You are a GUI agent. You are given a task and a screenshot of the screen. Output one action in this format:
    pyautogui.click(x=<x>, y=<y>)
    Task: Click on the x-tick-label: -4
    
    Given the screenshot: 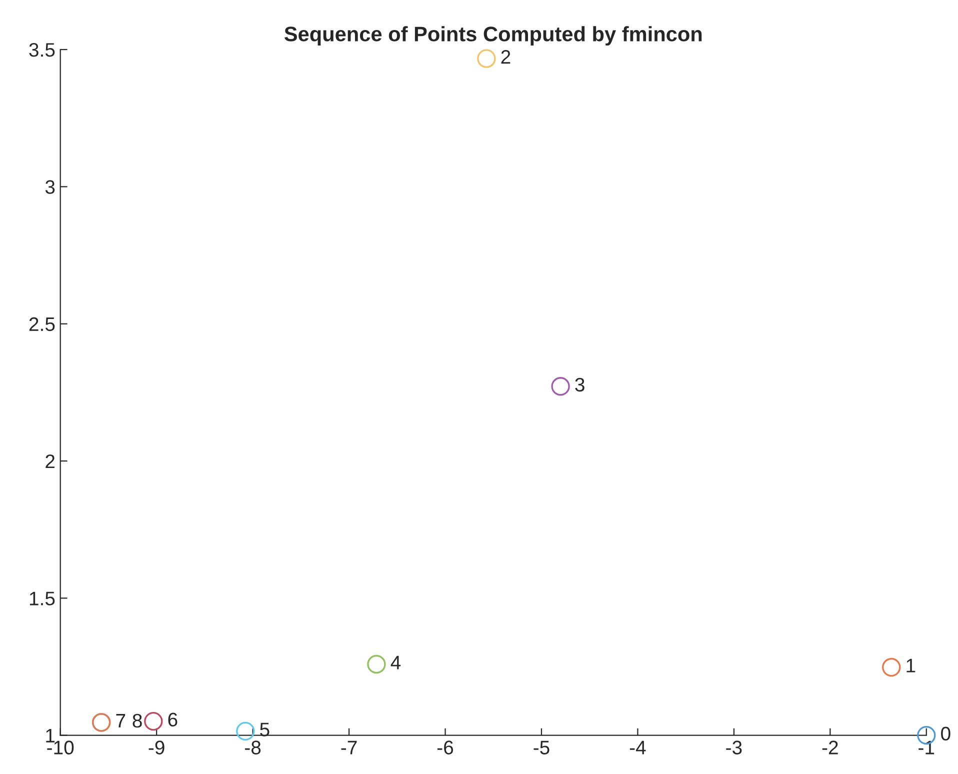 What is the action you would take?
    pyautogui.click(x=638, y=747)
    